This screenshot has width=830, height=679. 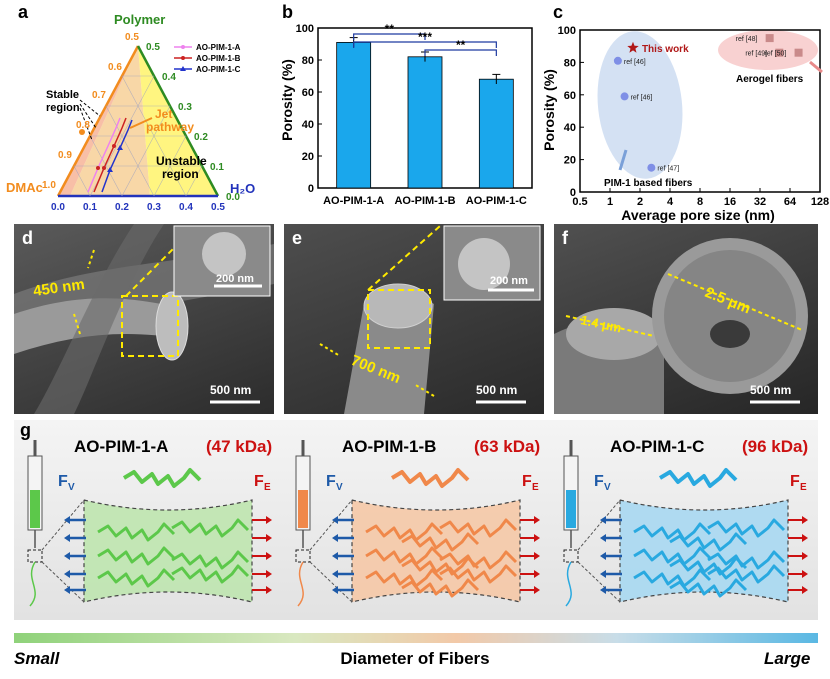 What do you see at coordinates (681, 326) in the screenshot?
I see `sem-f-drawing: 1.4 μm 2.5 μm 500 nm` at bounding box center [681, 326].